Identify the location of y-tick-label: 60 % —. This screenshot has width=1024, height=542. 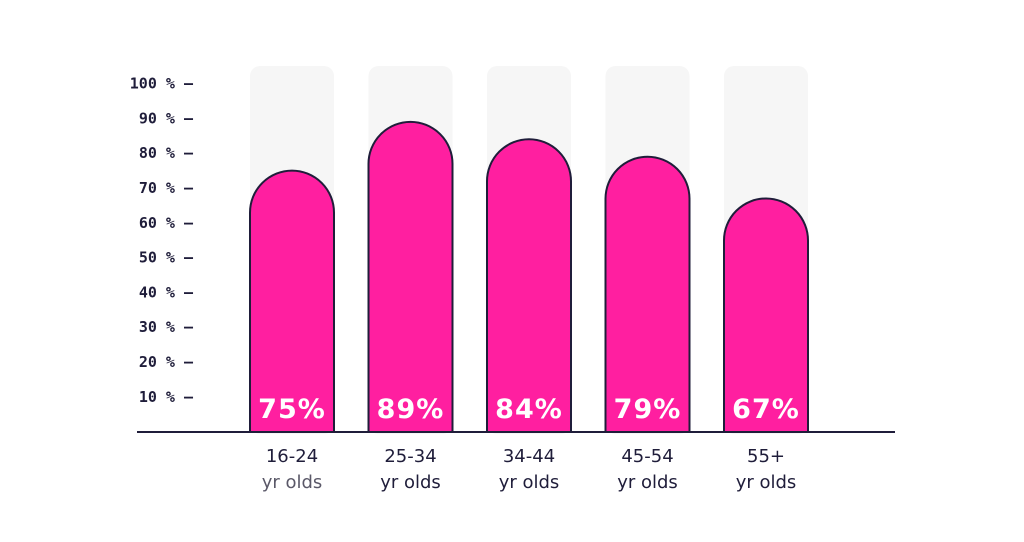
(166, 223).